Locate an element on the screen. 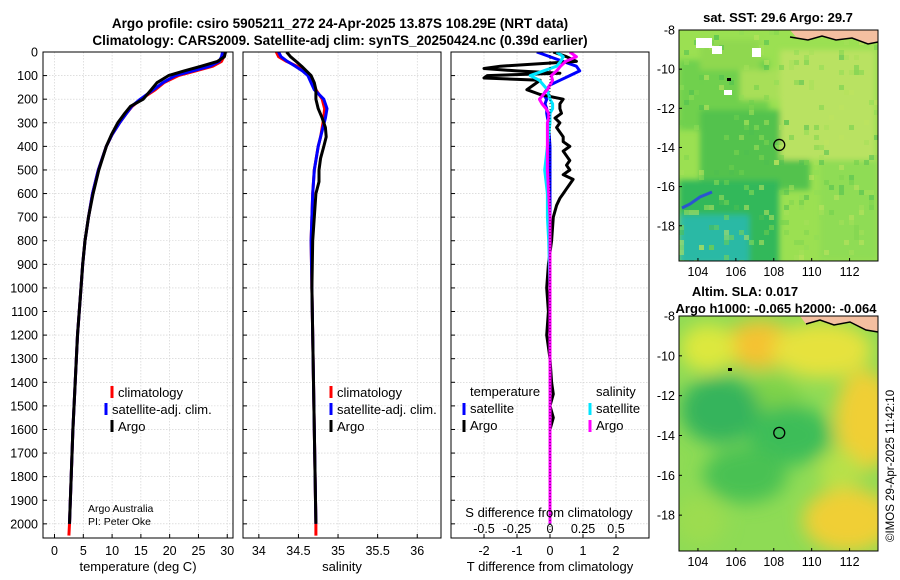 This screenshot has height=580, width=900. y-tick-label: 300 is located at coordinates (27, 123).